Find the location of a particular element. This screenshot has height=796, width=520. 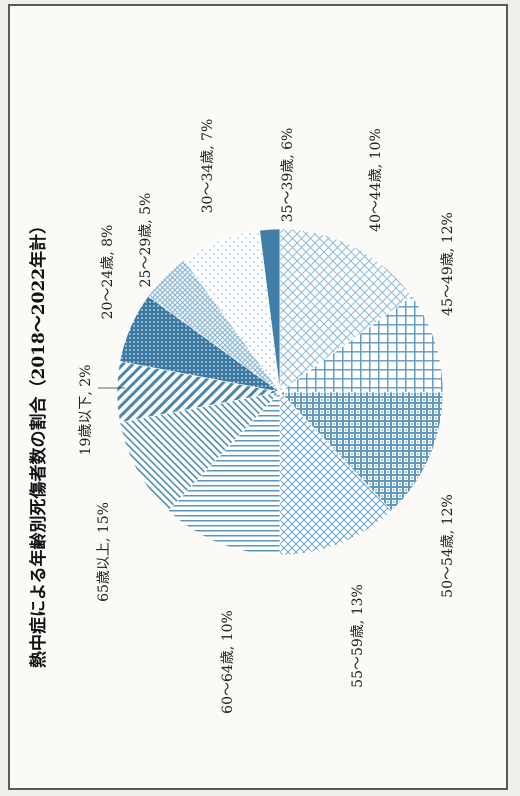

slice-label-5: 35～39歳, 6% is located at coordinates (288, 175).